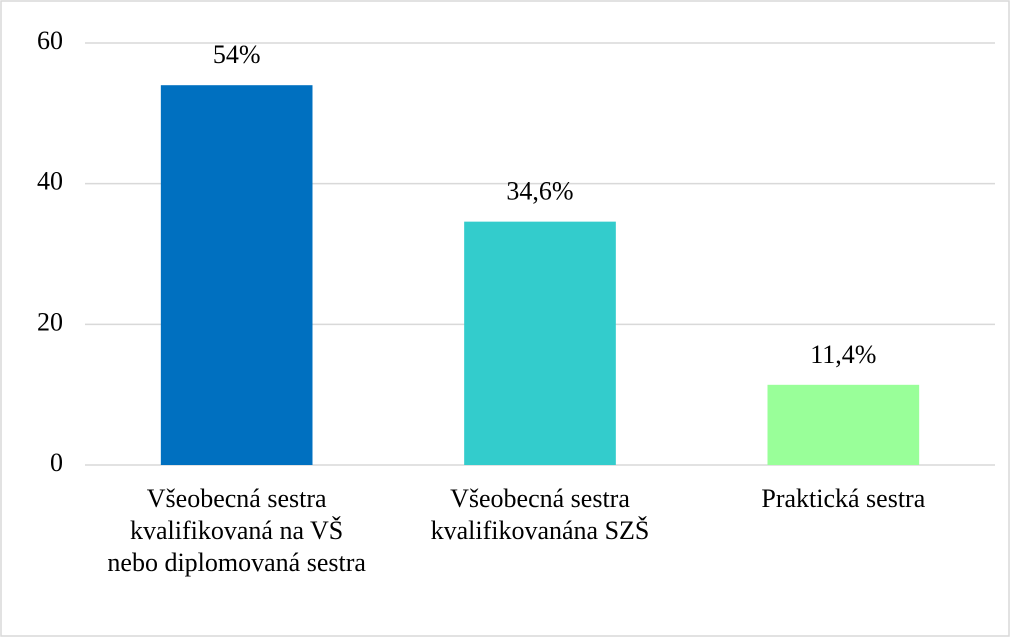  Describe the element at coordinates (50, 321) in the screenshot. I see `y-tick-label: 20` at that location.